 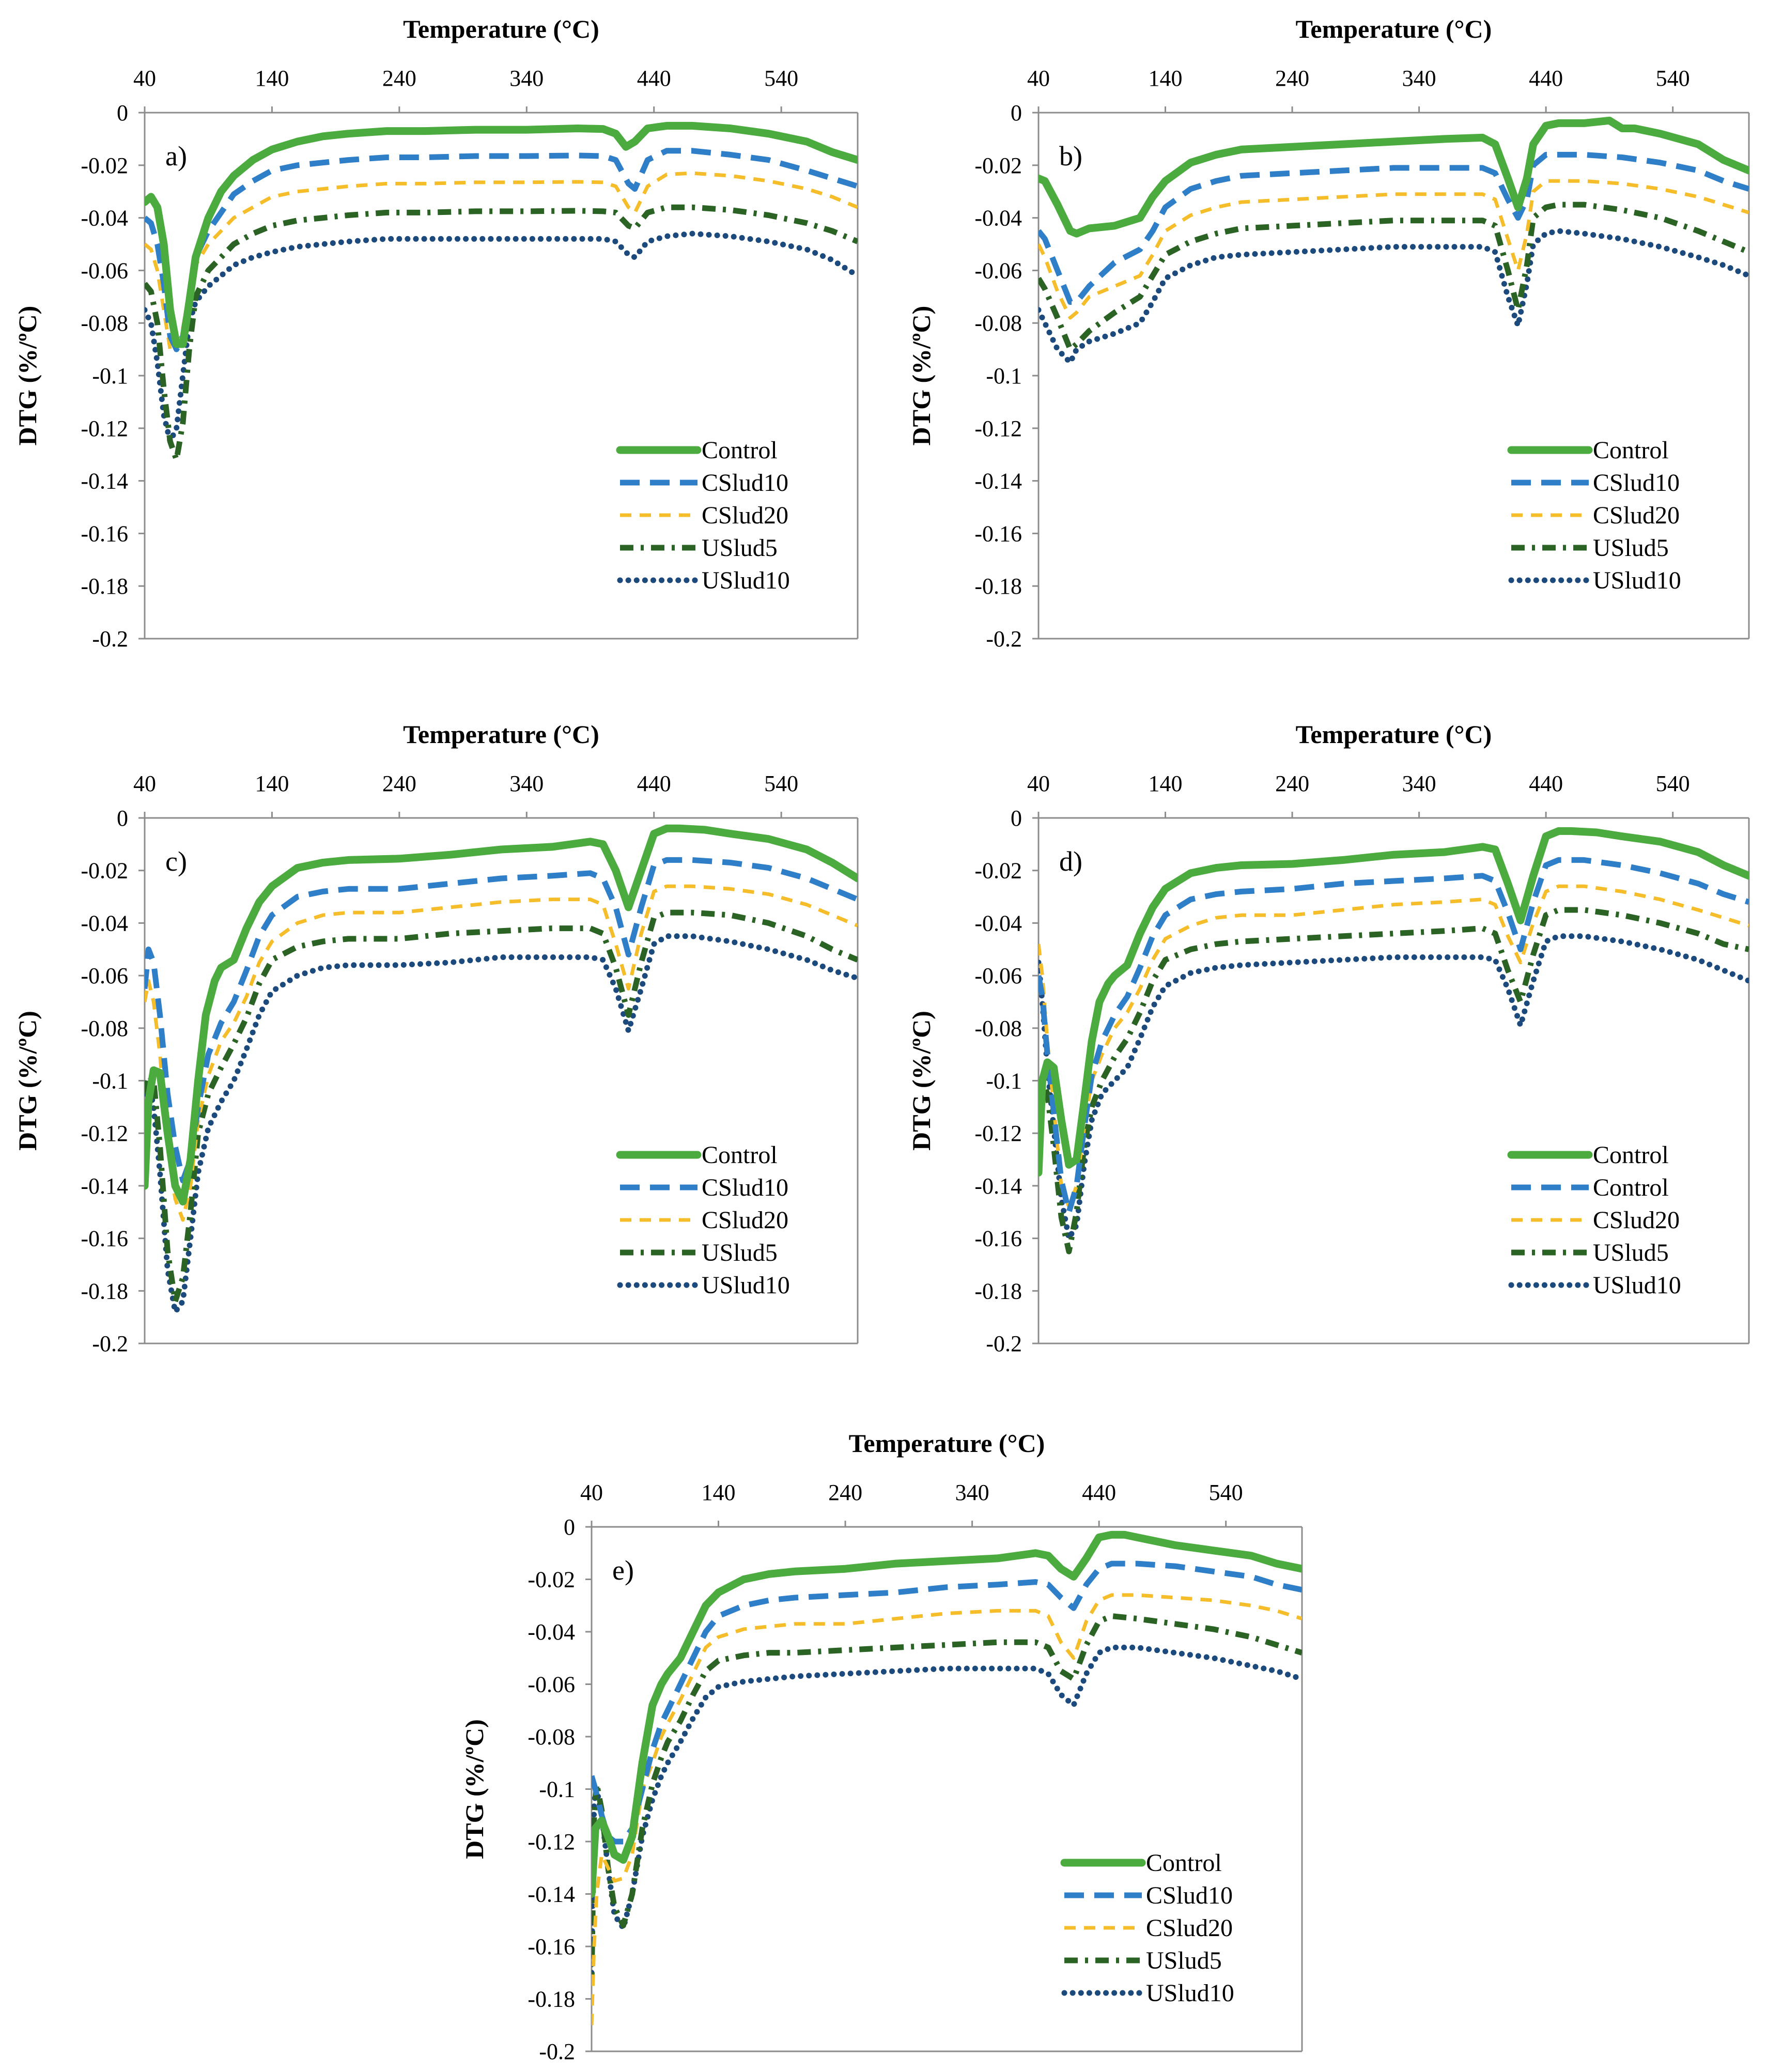 What do you see at coordinates (176, 156) in the screenshot?
I see `panel-label: a)` at bounding box center [176, 156].